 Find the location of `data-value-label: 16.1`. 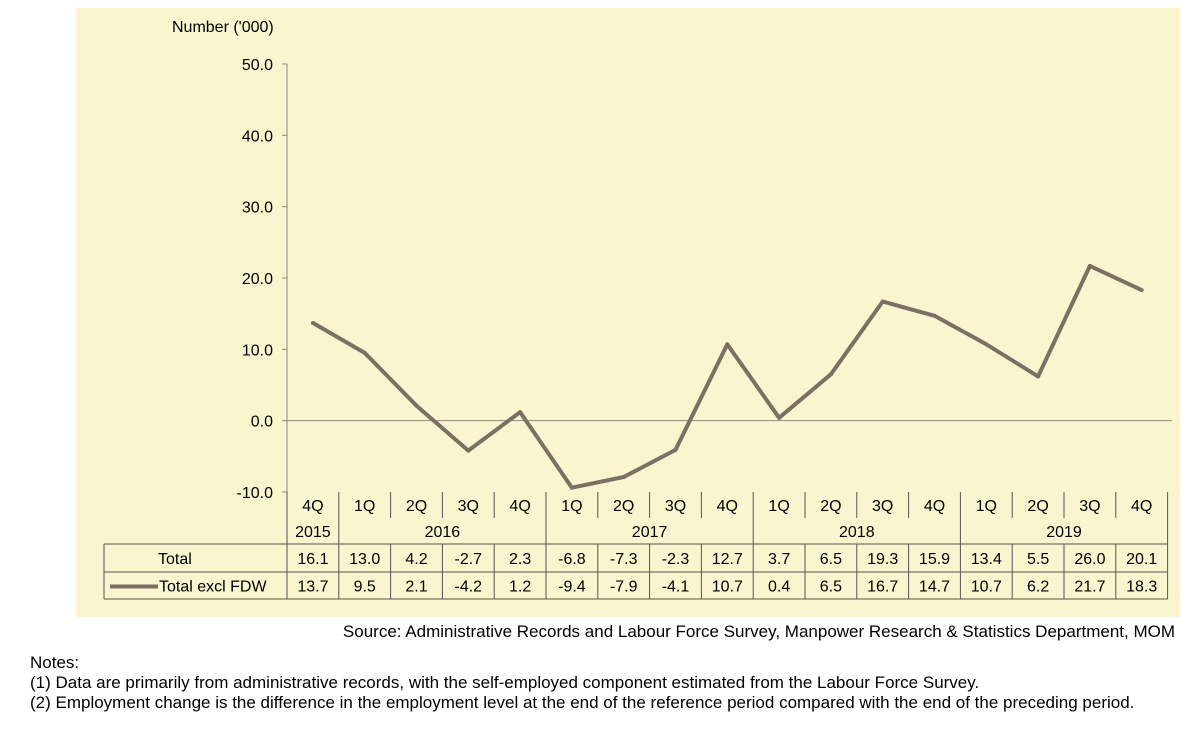

data-value-label: 16.1 is located at coordinates (312, 559).